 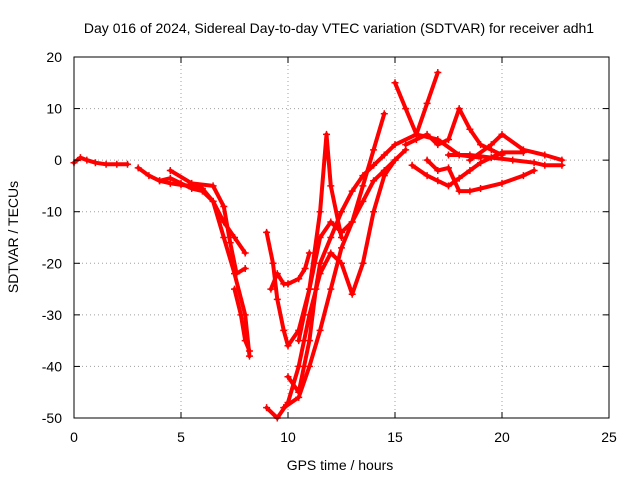 What do you see at coordinates (52, 418) in the screenshot?
I see `y-tick-label: -50` at bounding box center [52, 418].